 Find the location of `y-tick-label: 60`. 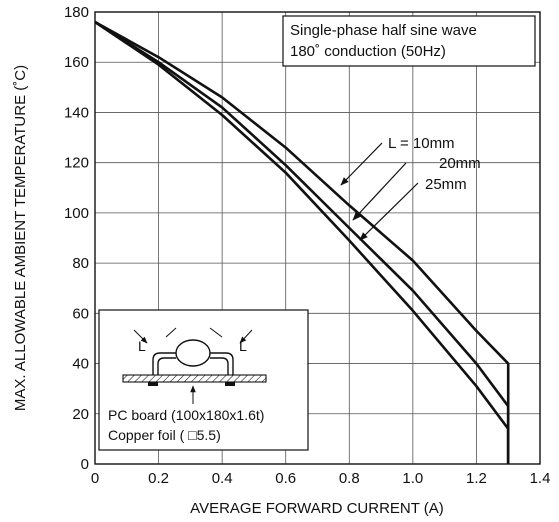

y-tick-label: 60 is located at coordinates (80, 313).